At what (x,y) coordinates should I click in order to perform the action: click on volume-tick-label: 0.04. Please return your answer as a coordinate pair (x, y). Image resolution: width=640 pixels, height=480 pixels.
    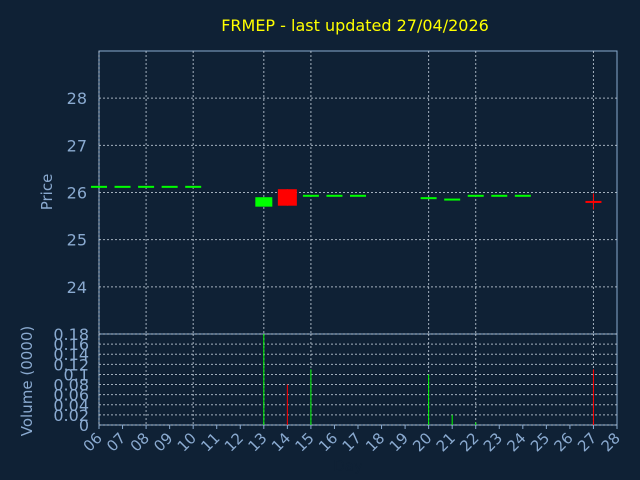
    Looking at the image, I should click on (71, 405).